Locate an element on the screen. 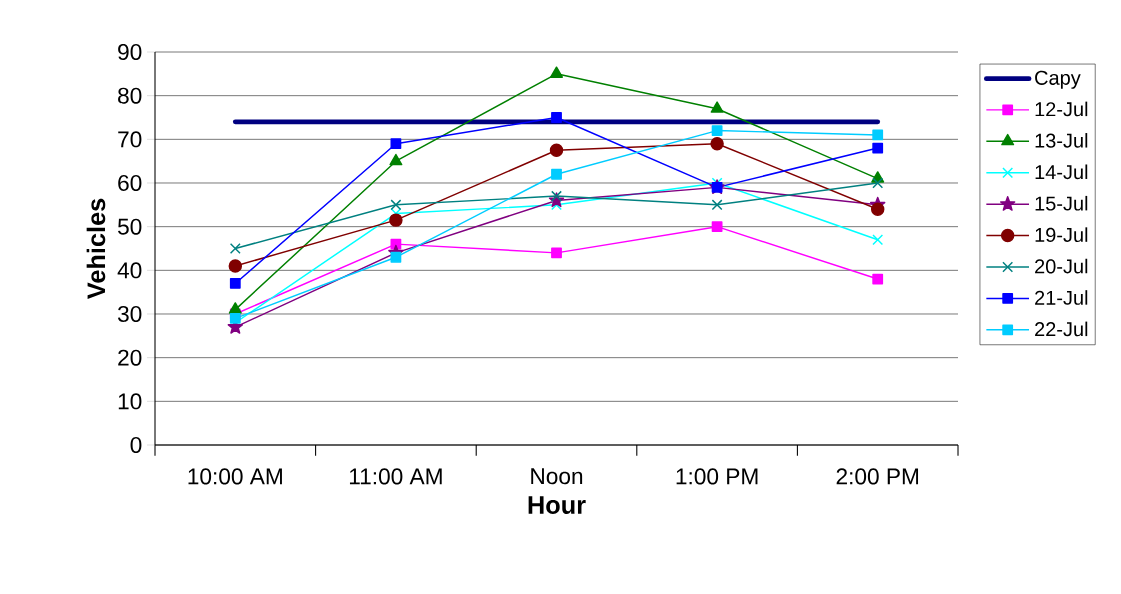 Image resolution: width=1121 pixels, height=594 pixels. x-tick-label: 10:00 AM is located at coordinates (235, 476).